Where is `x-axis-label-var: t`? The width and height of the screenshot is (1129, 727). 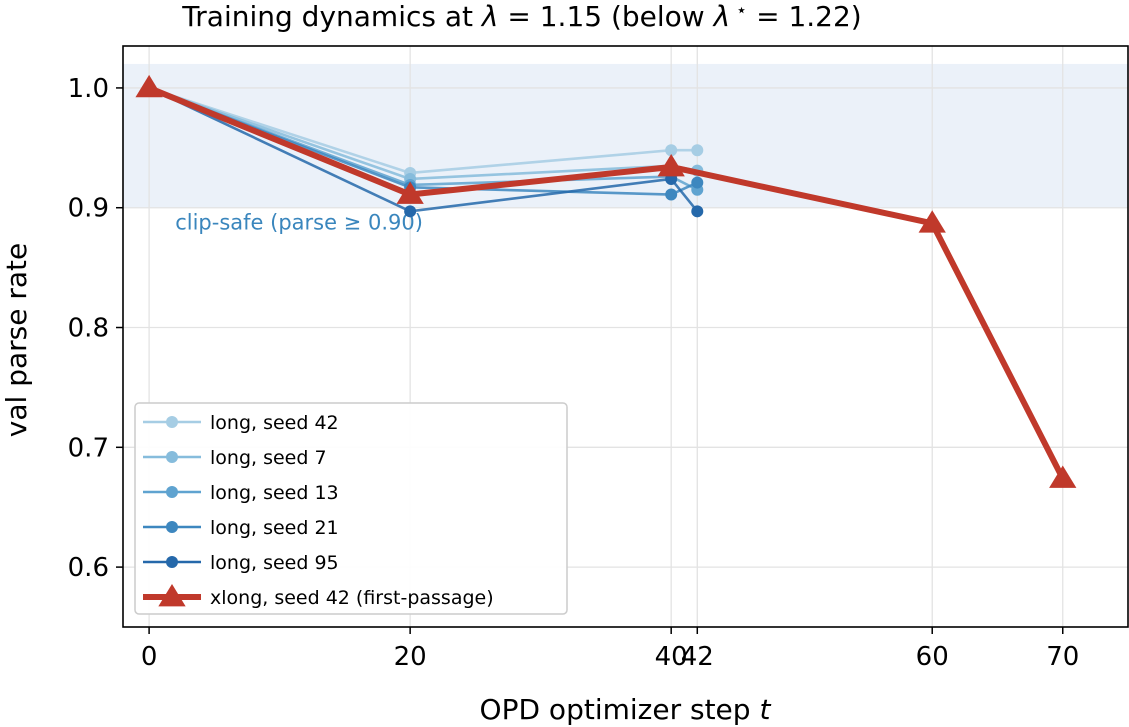 x-axis-label-var: t is located at coordinates (765, 709).